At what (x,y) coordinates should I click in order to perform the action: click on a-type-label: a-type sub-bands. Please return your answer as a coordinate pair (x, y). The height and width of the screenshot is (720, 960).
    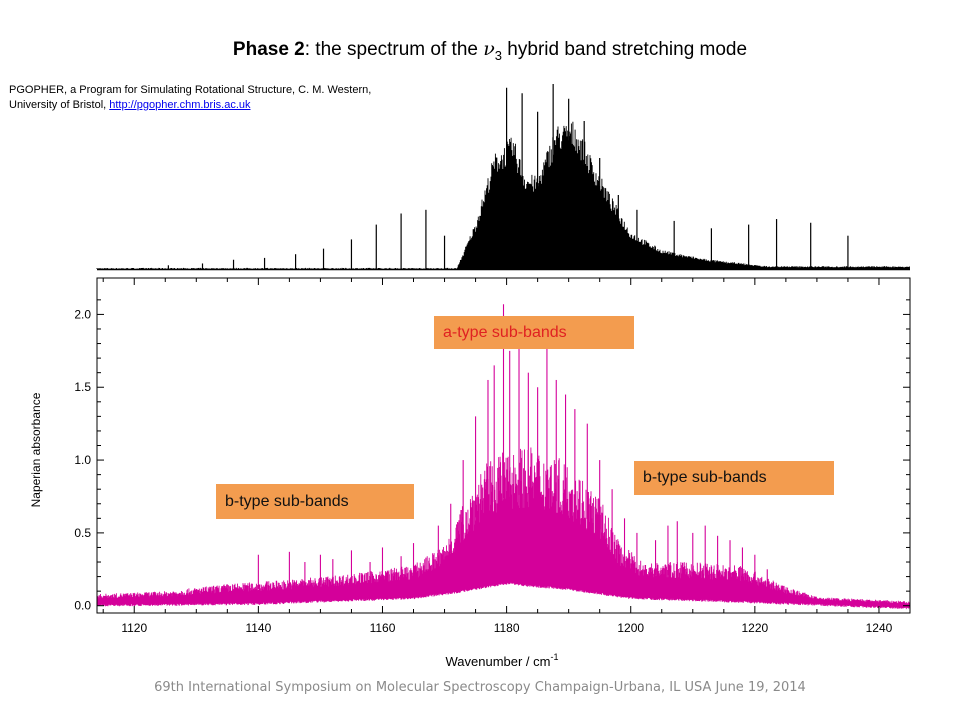
    Looking at the image, I should click on (534, 332).